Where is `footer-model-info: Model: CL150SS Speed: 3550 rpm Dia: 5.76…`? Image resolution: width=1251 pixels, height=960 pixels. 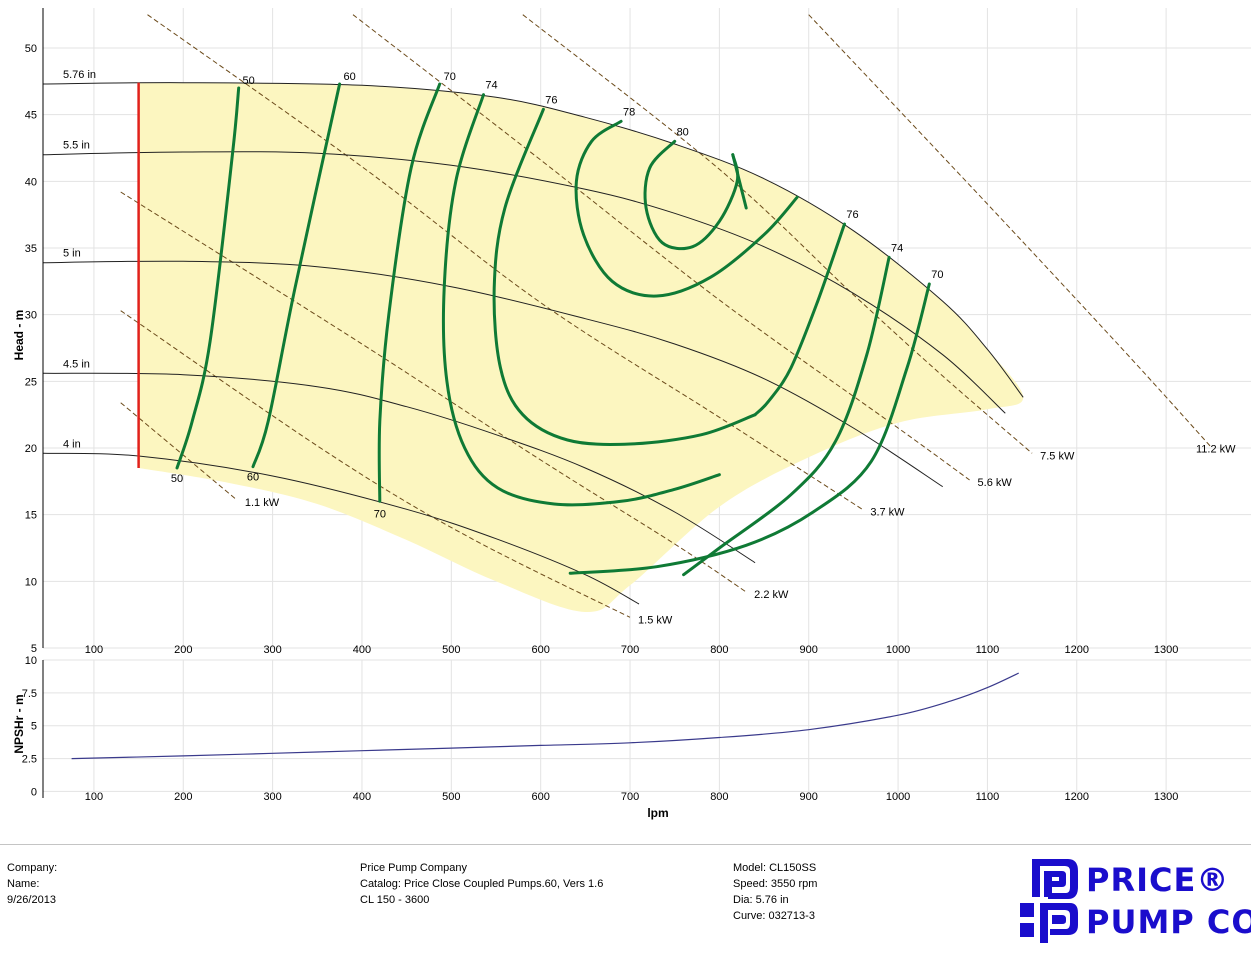 footer-model-info: Model: CL150SS Speed: 3550 rpm Dia: 5.76… is located at coordinates (775, 892).